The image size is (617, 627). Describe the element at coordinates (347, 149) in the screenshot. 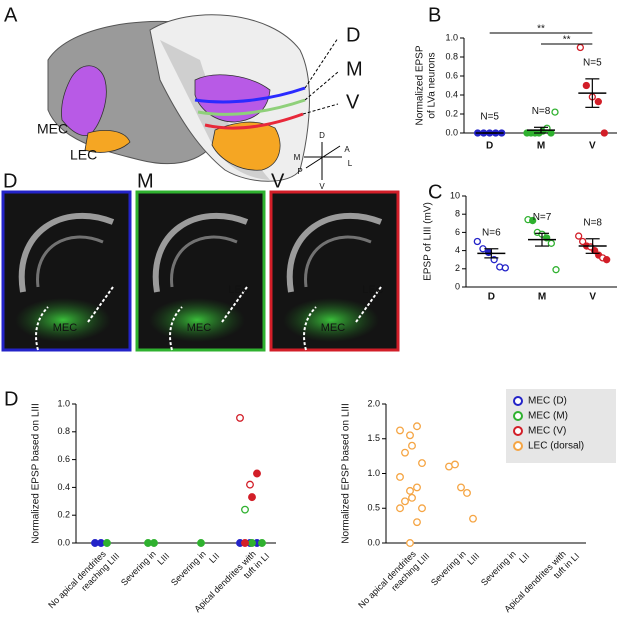

I see `compass-label: A` at that location.